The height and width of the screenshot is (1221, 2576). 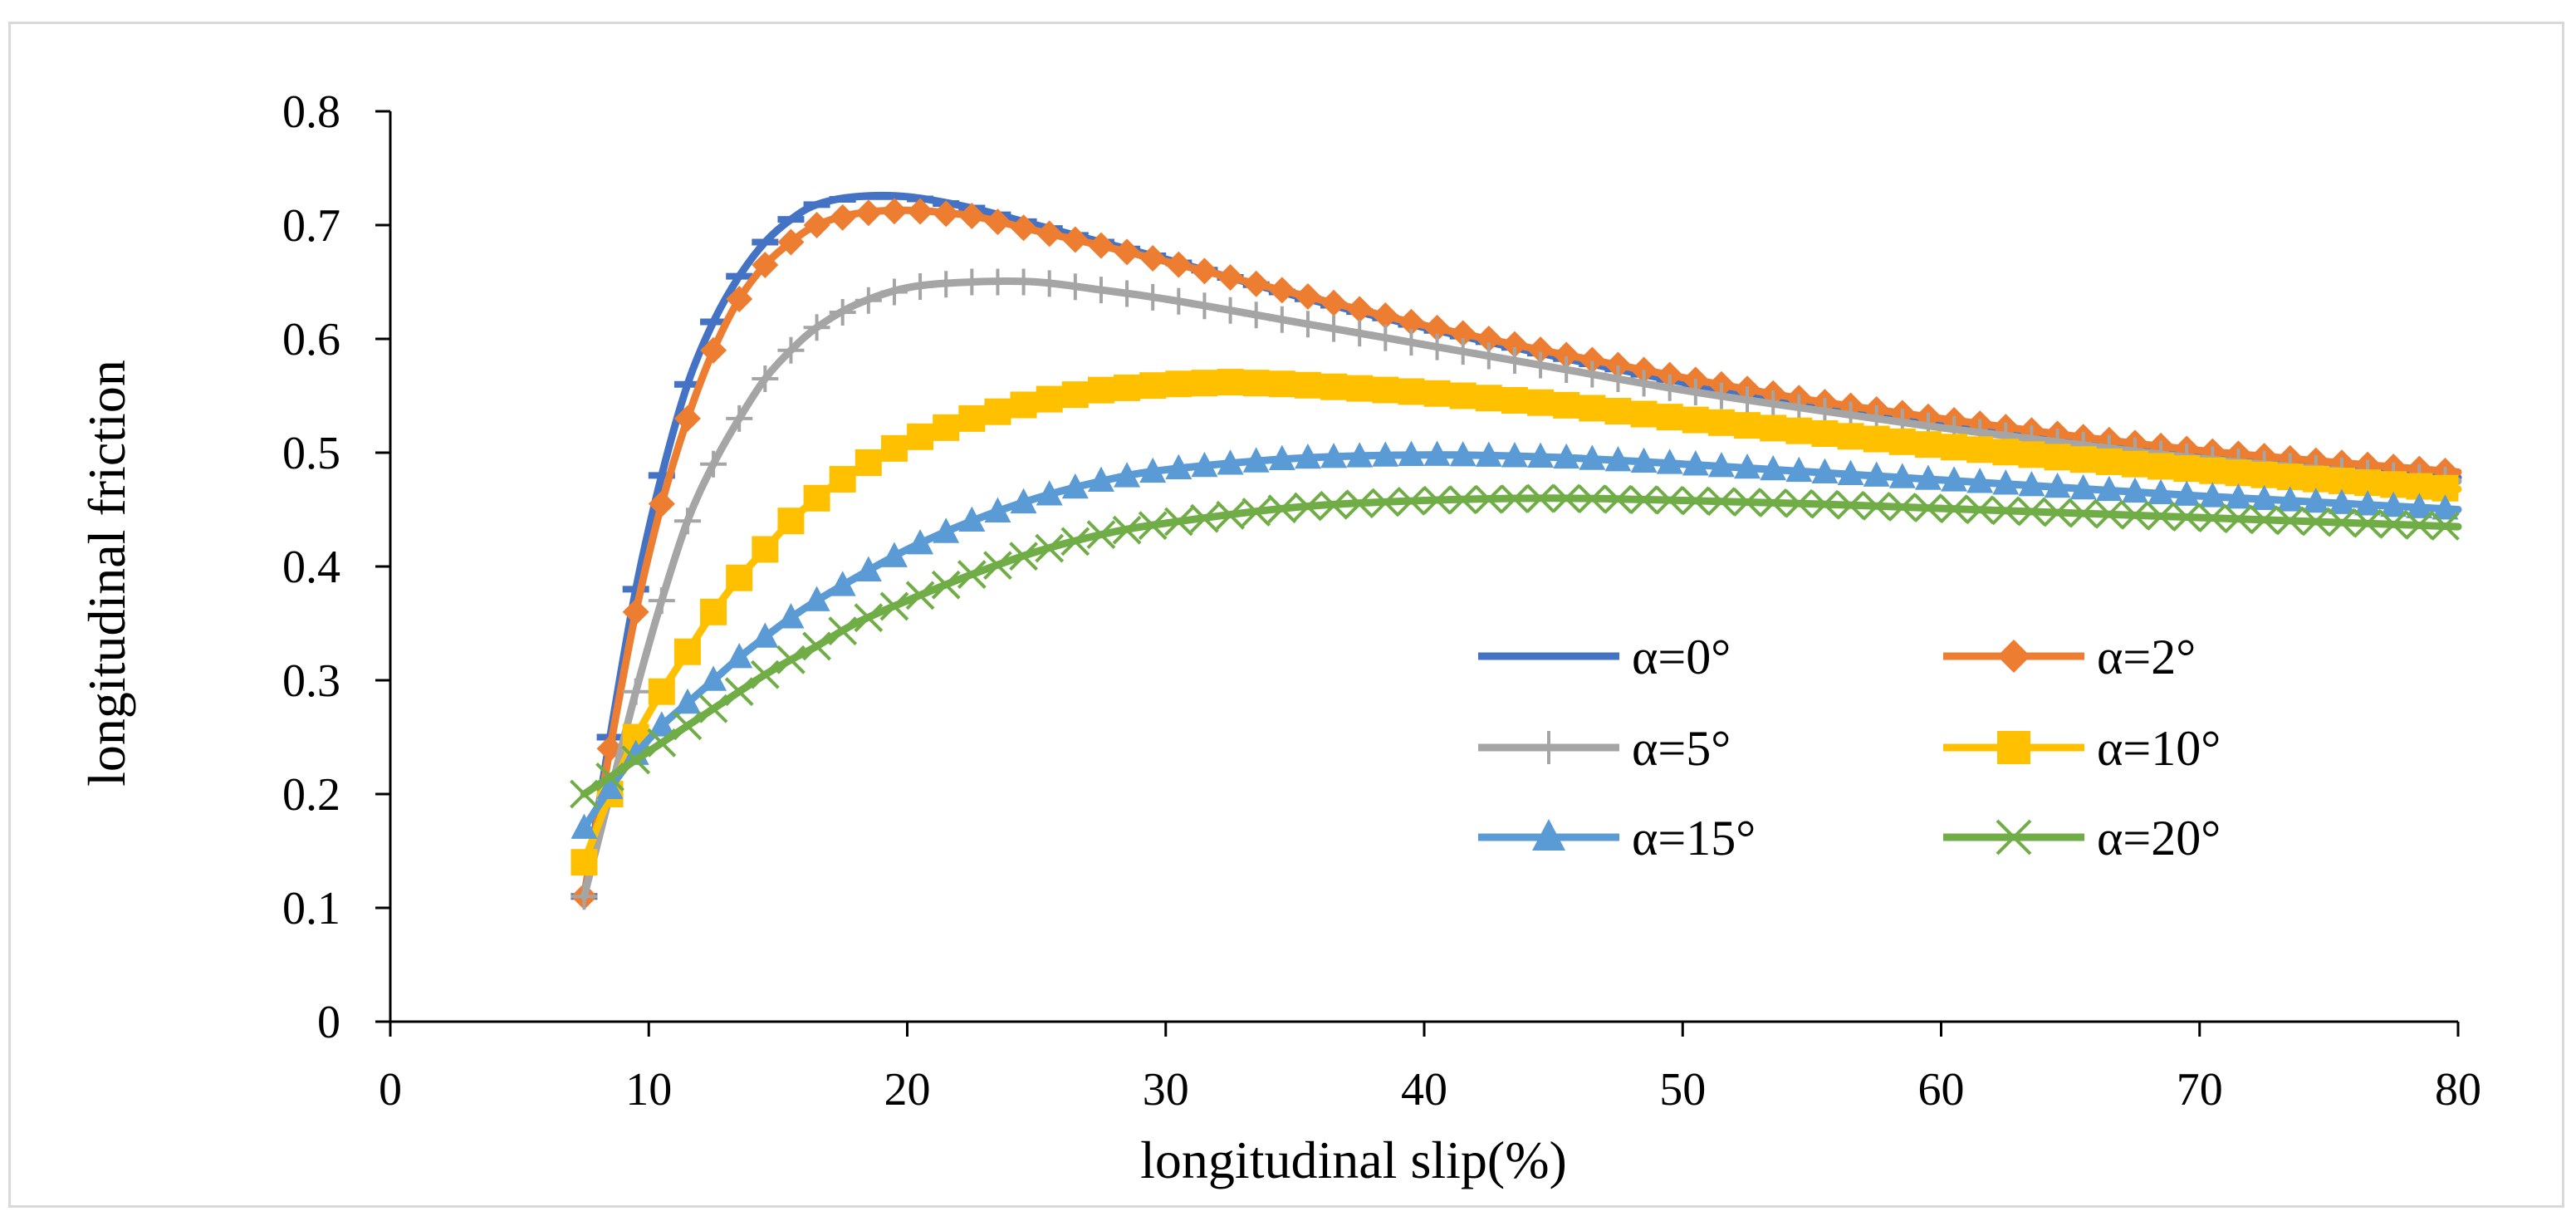 What do you see at coordinates (311, 795) in the screenshot?
I see `y-tick-label: 0.2` at bounding box center [311, 795].